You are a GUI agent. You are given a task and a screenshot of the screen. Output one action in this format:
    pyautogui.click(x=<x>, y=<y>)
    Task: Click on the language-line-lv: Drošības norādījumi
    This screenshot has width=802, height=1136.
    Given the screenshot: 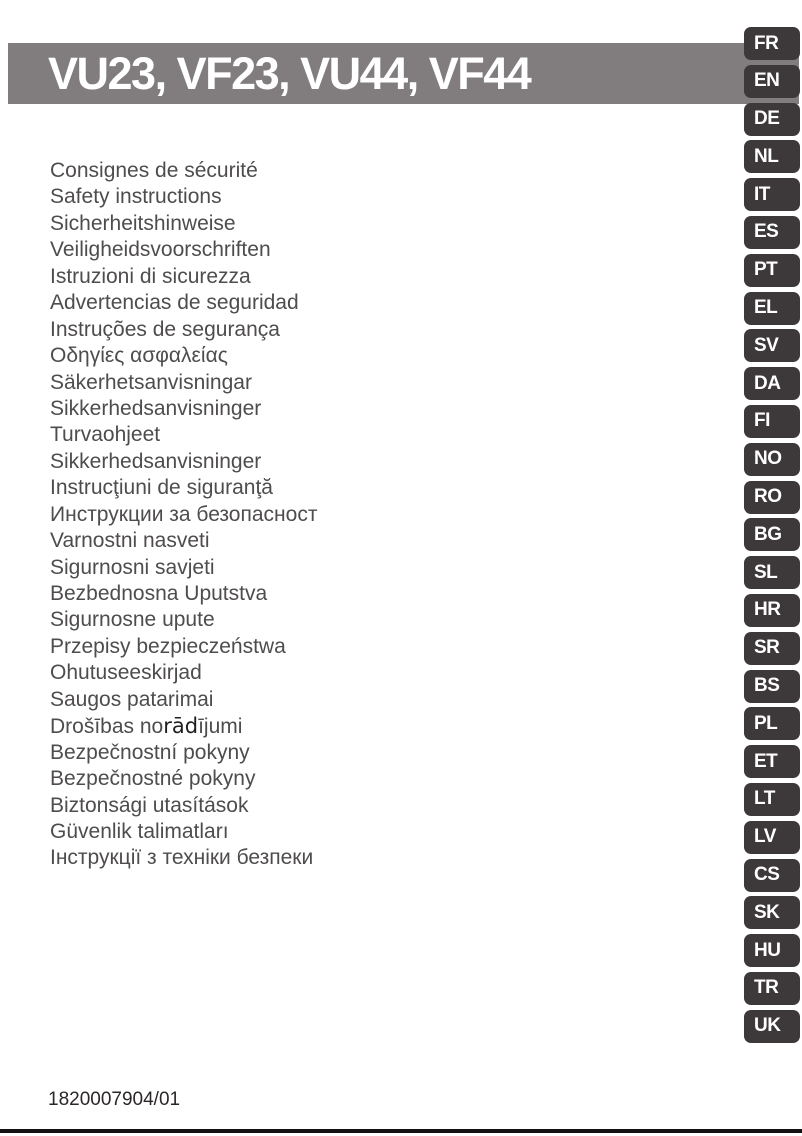 What is the action you would take?
    pyautogui.click(x=183, y=726)
    